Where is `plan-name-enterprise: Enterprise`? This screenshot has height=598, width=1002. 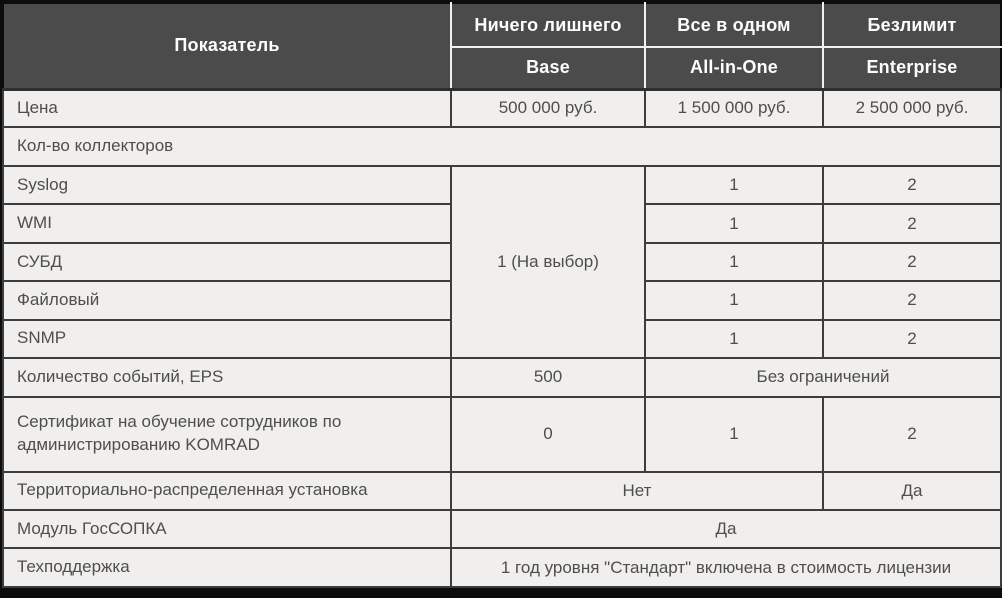
plan-name-enterprise: Enterprise is located at coordinates (912, 68).